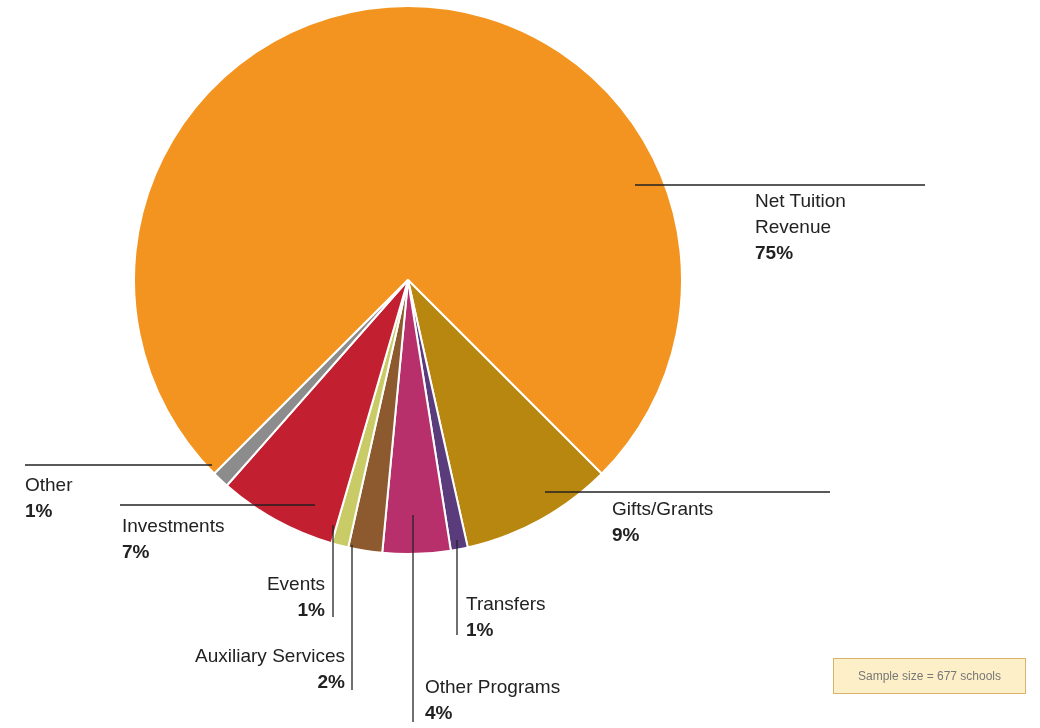 Image resolution: width=1040 pixels, height=728 pixels. I want to click on slice-label: Other, so click(49, 485).